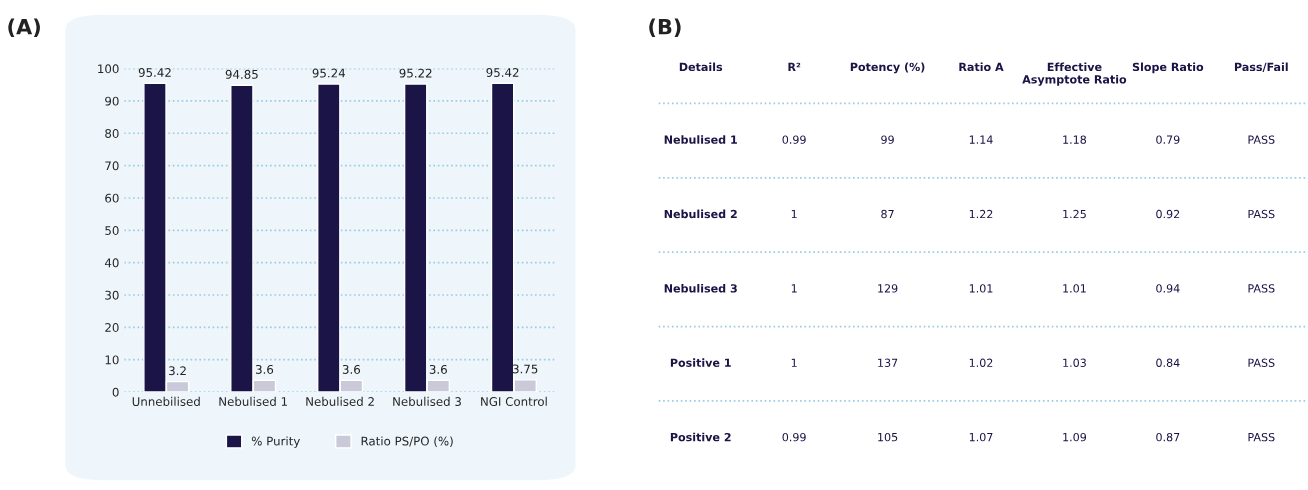  Describe the element at coordinates (112, 198) in the screenshot. I see `y-tick-label: 60` at that location.